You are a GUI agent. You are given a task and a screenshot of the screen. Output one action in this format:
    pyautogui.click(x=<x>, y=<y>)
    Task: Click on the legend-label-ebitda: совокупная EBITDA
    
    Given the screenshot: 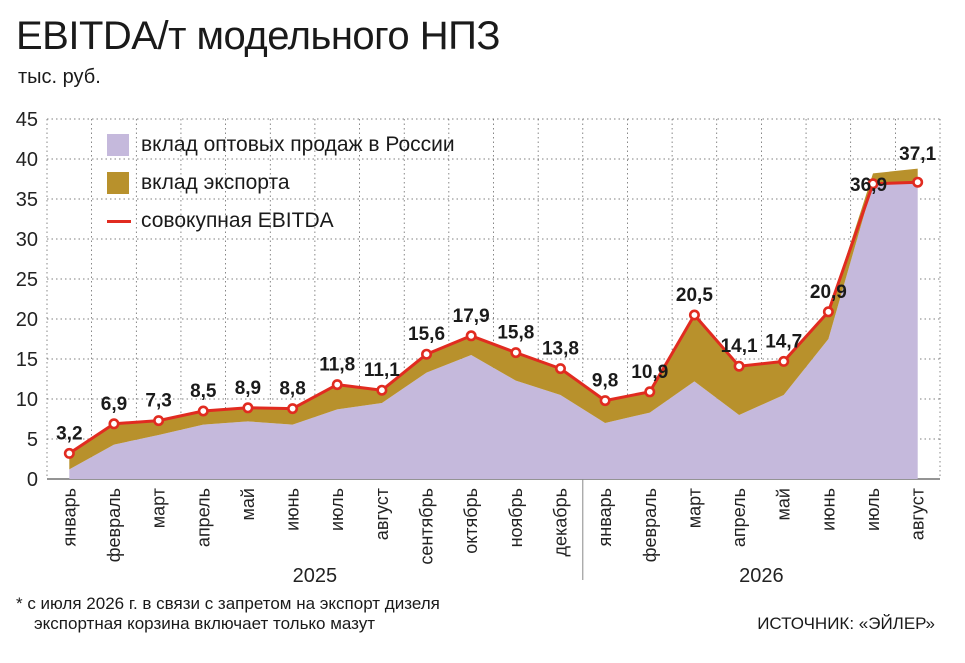 What is the action you would take?
    pyautogui.click(x=237, y=220)
    